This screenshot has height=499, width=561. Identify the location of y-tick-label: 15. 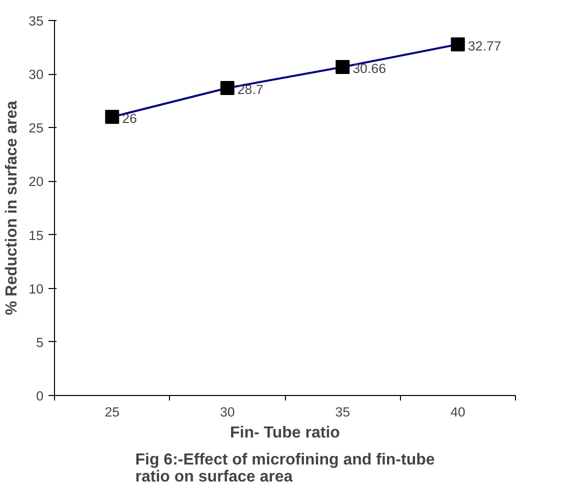
(36, 235).